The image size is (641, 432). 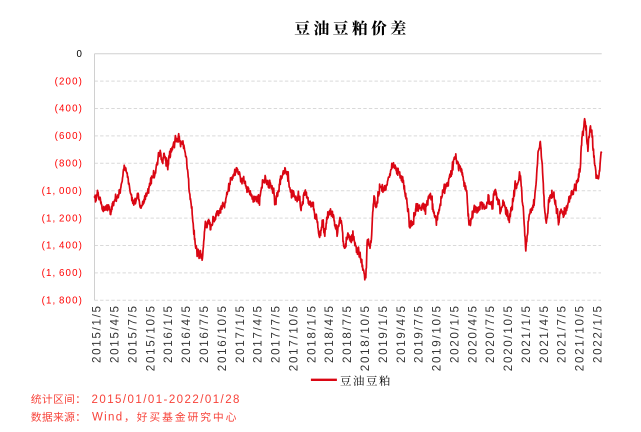 What do you see at coordinates (107, 418) in the screenshot?
I see `svg-text: Wind` at bounding box center [107, 418].